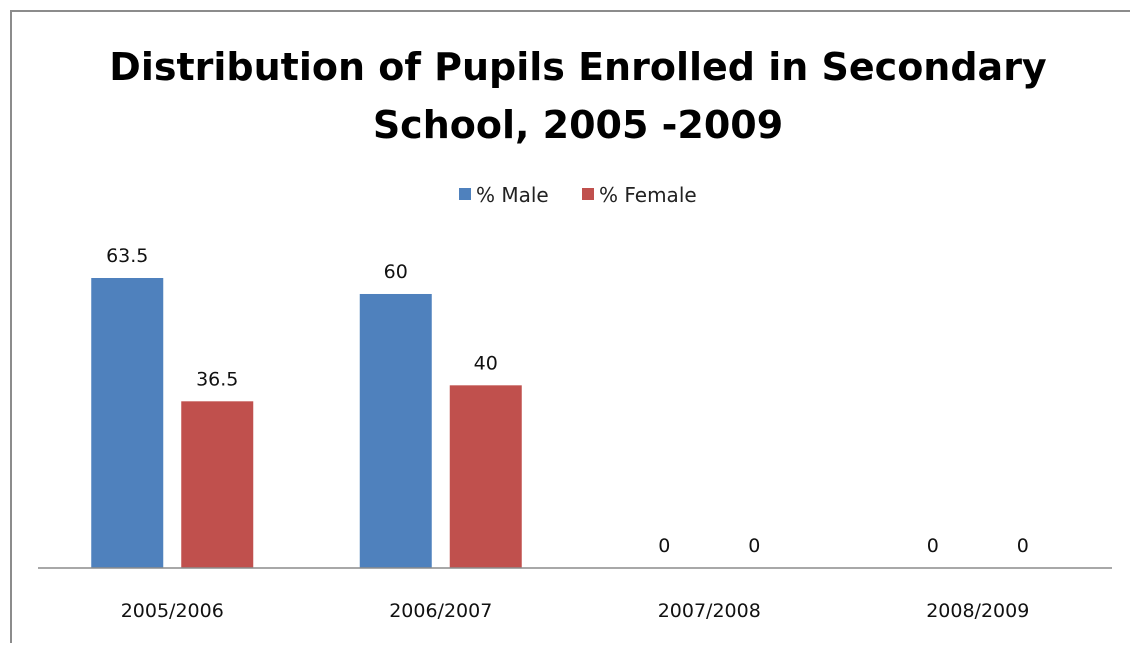 The width and height of the screenshot is (1132, 645). I want to click on x-tick-label-2006-2007: 2006/2007, so click(440, 611).